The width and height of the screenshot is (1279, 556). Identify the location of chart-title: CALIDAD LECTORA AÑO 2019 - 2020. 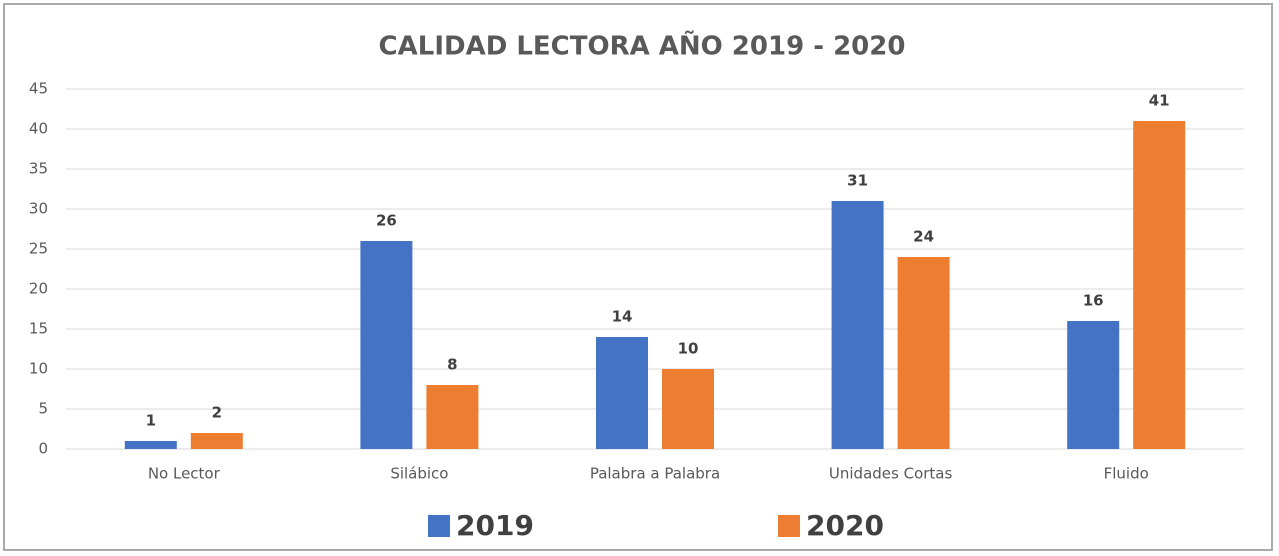
(642, 46).